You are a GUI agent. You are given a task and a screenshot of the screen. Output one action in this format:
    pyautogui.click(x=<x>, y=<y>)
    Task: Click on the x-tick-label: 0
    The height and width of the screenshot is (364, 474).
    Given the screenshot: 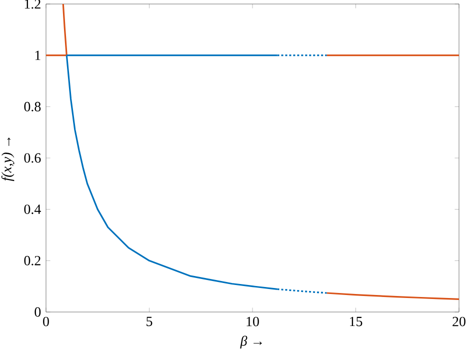 What is the action you would take?
    pyautogui.click(x=46, y=321)
    